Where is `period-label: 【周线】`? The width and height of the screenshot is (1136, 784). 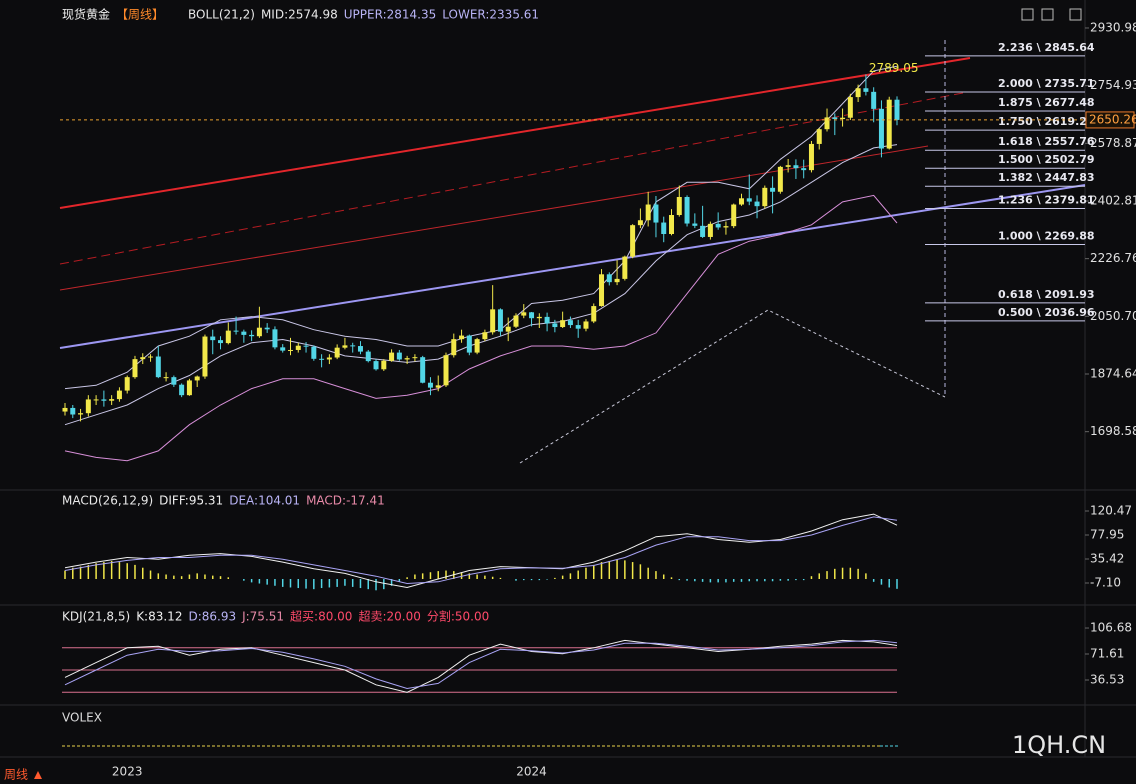
period-label: 【周线】 is located at coordinates (140, 15).